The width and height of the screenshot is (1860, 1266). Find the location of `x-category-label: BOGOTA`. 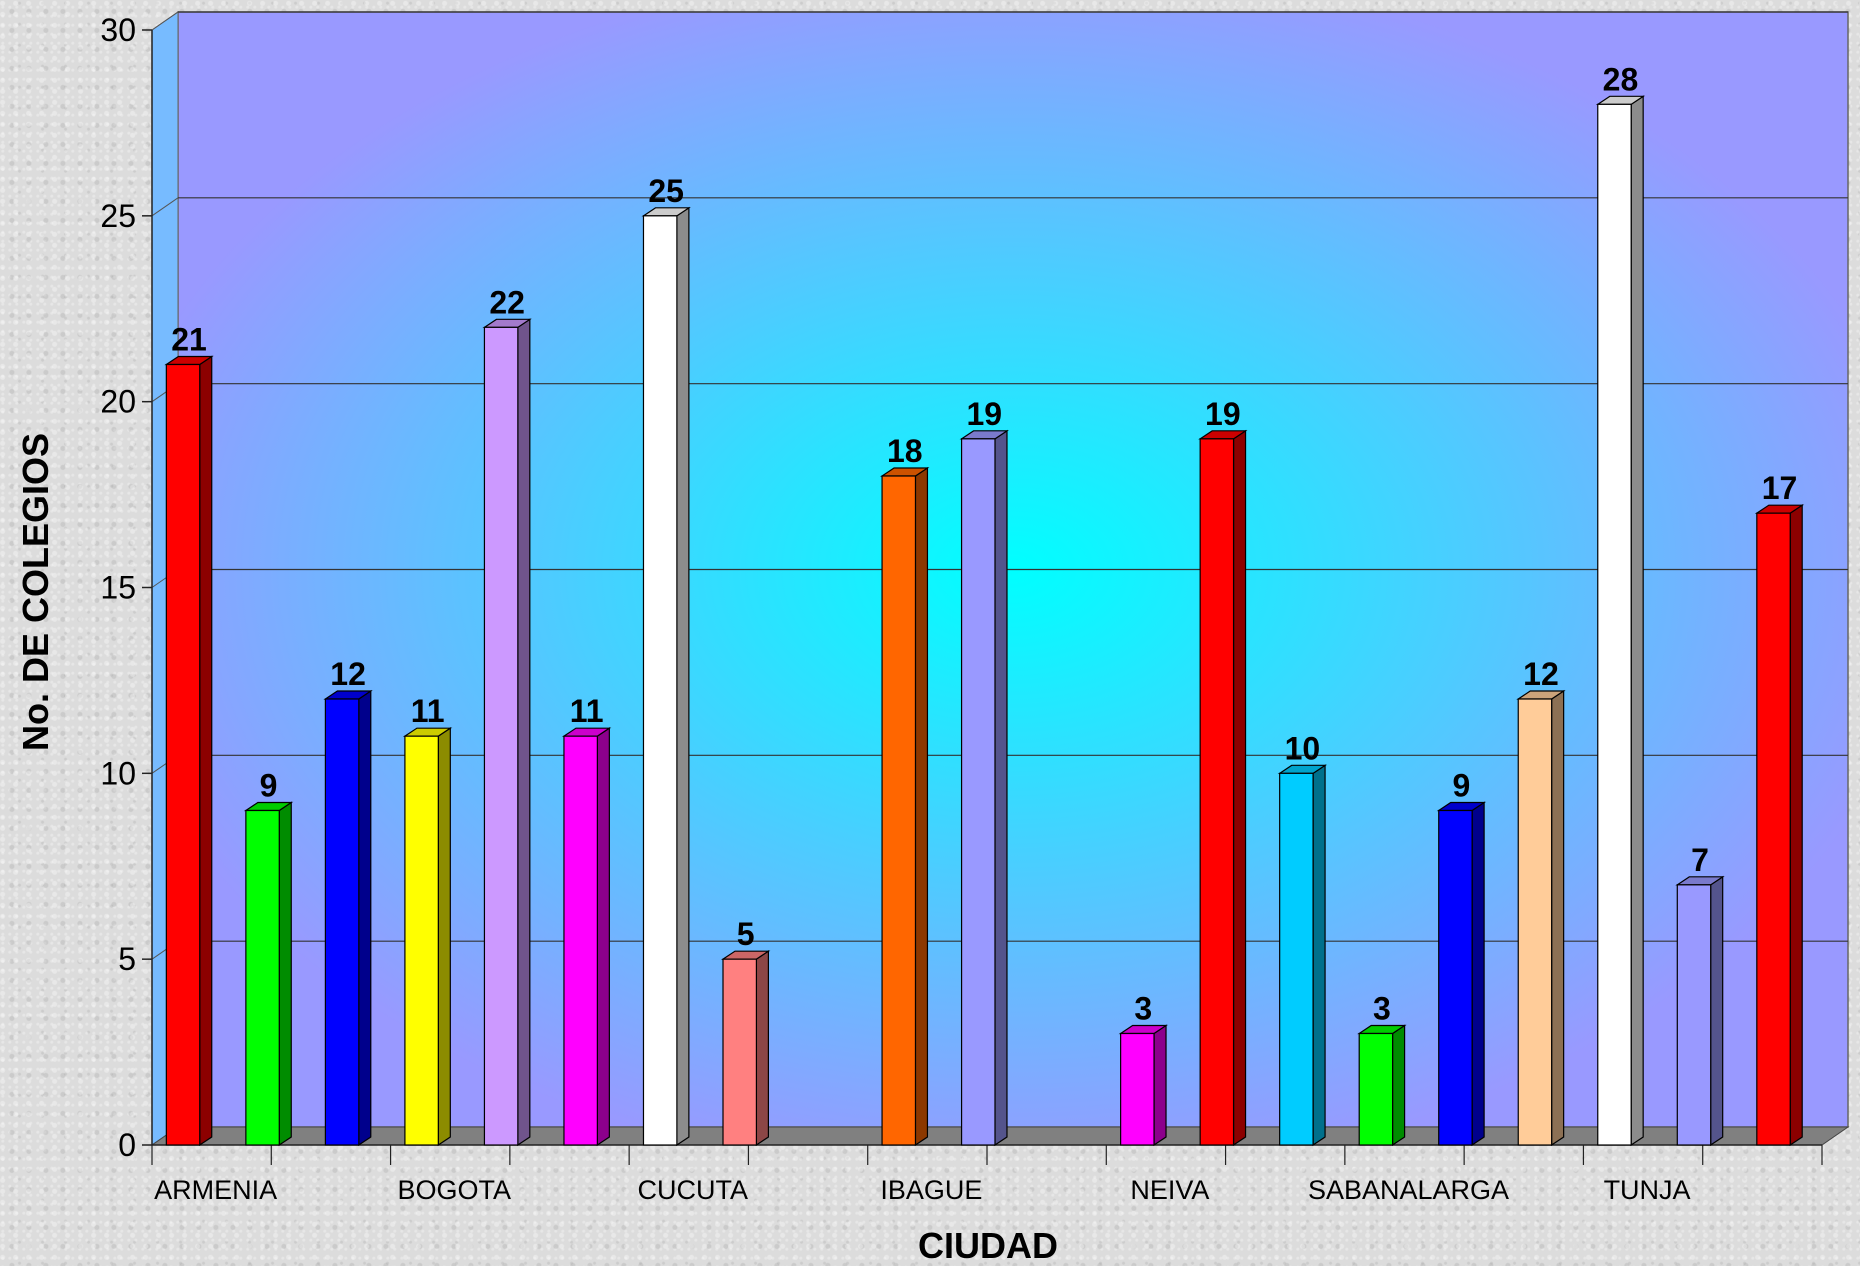

x-category-label: BOGOTA is located at coordinates (454, 1190).